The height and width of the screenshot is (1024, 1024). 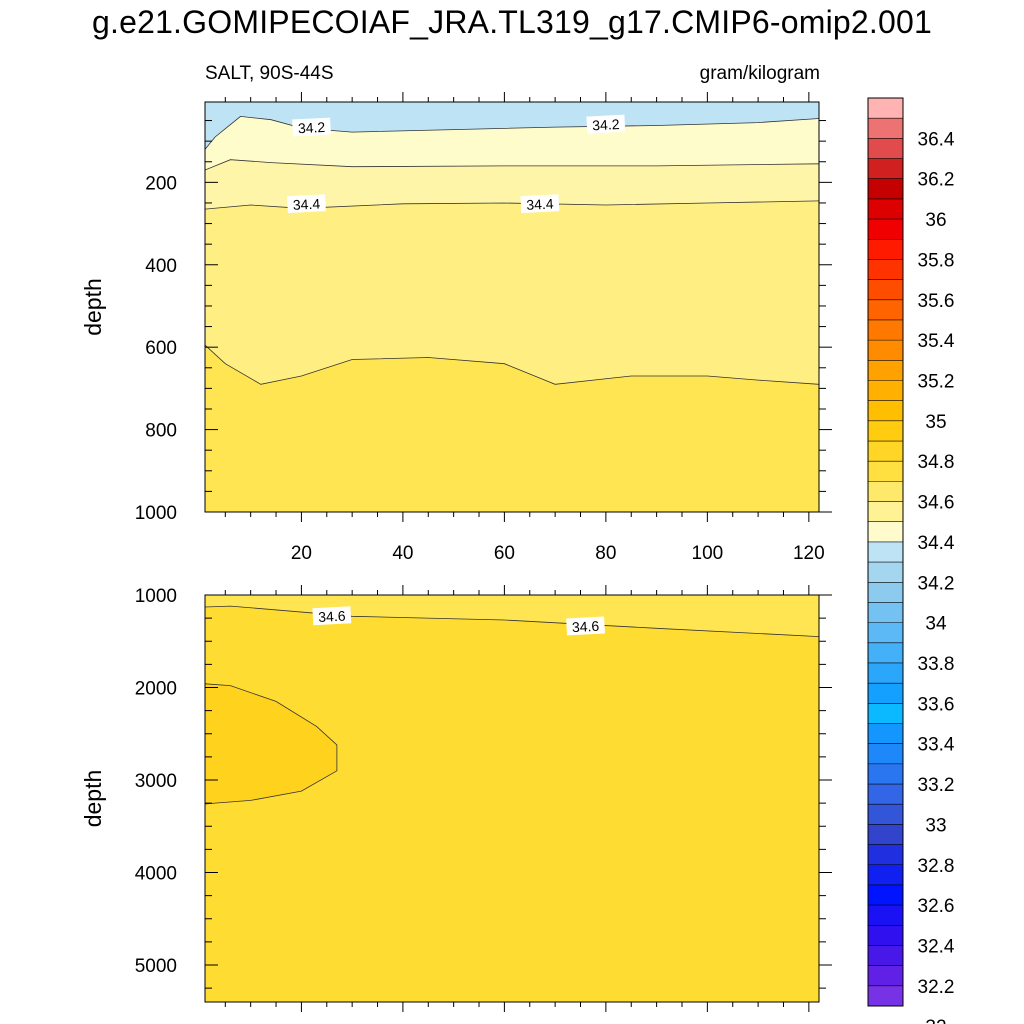 I want to click on x-tick-label: 60, so click(x=504, y=553).